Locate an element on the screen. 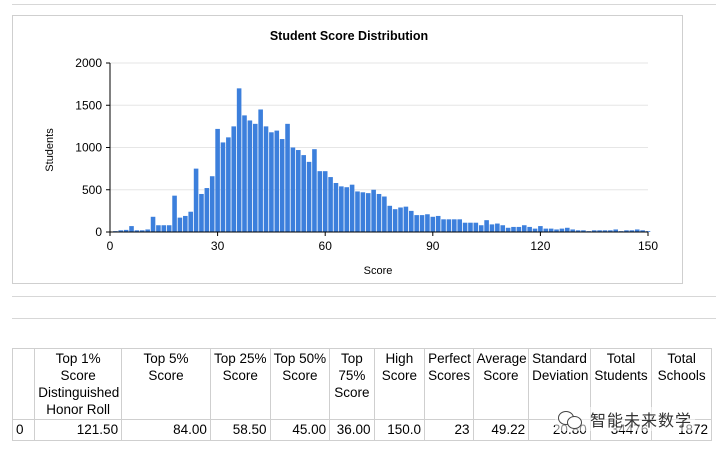 The image size is (721, 451). x-tick-label: 30 is located at coordinates (218, 246).